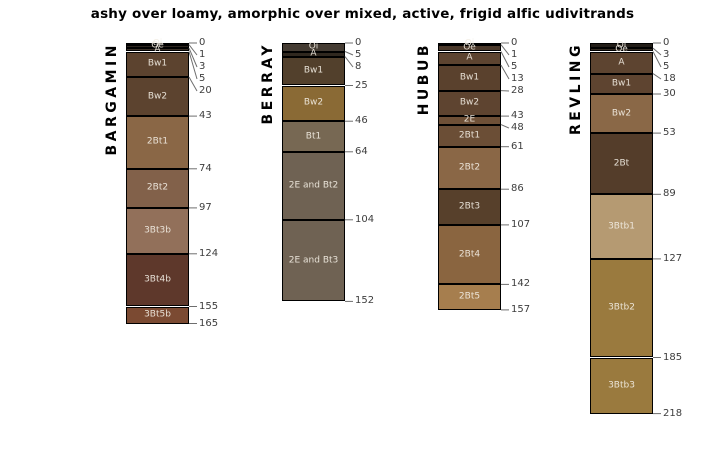 This screenshot has width=725, height=450. I want to click on horizon-2bt, so click(621, 164).